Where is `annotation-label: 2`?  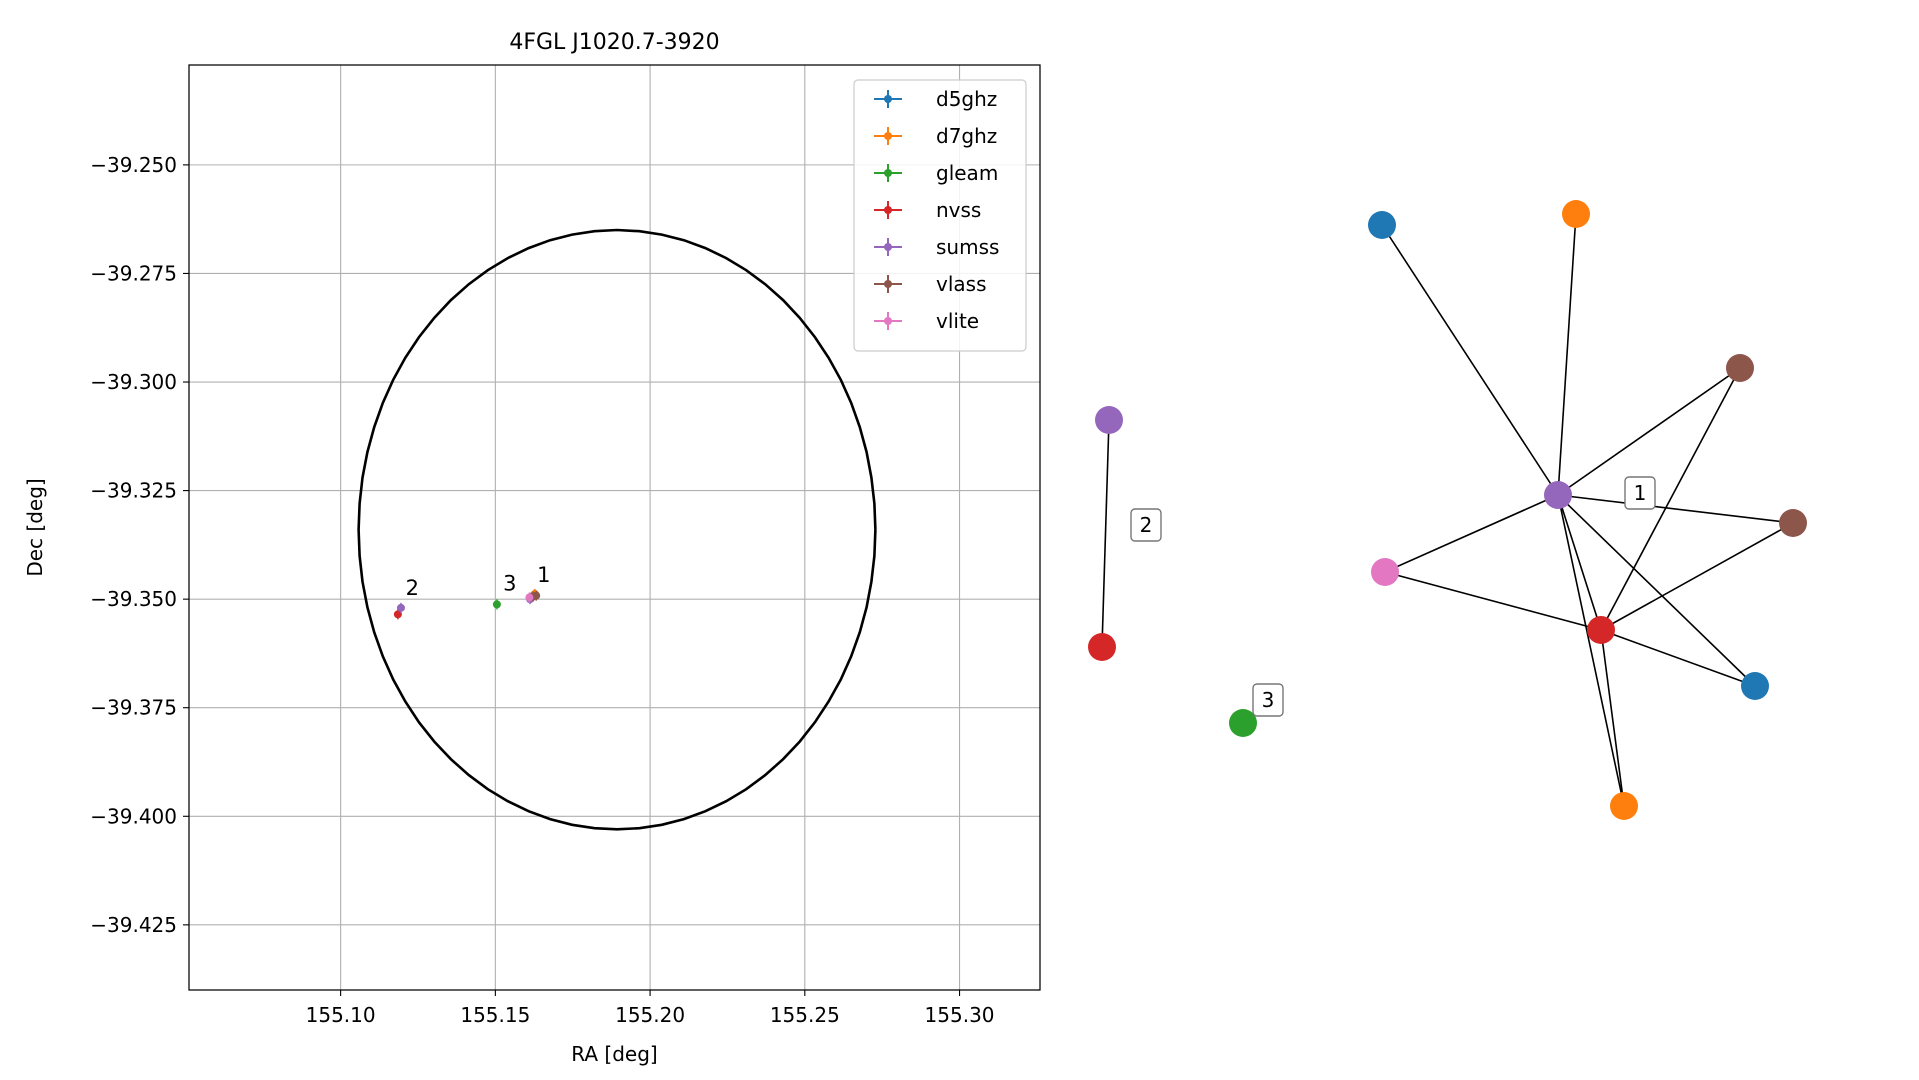 annotation-label: 2 is located at coordinates (412, 588).